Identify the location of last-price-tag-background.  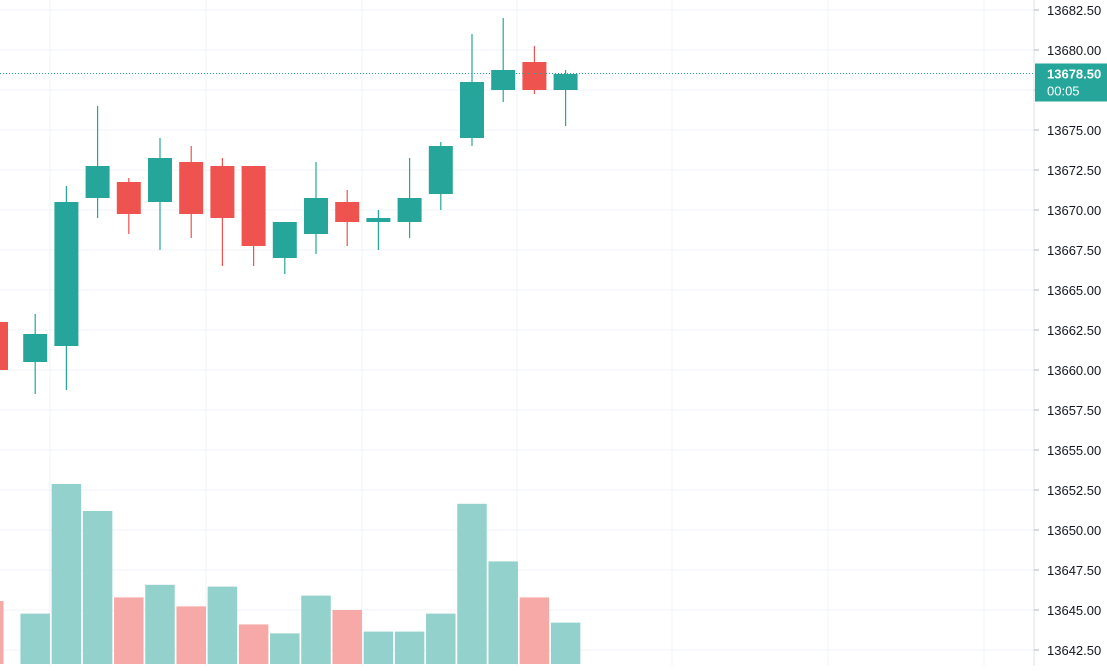
(1071, 82).